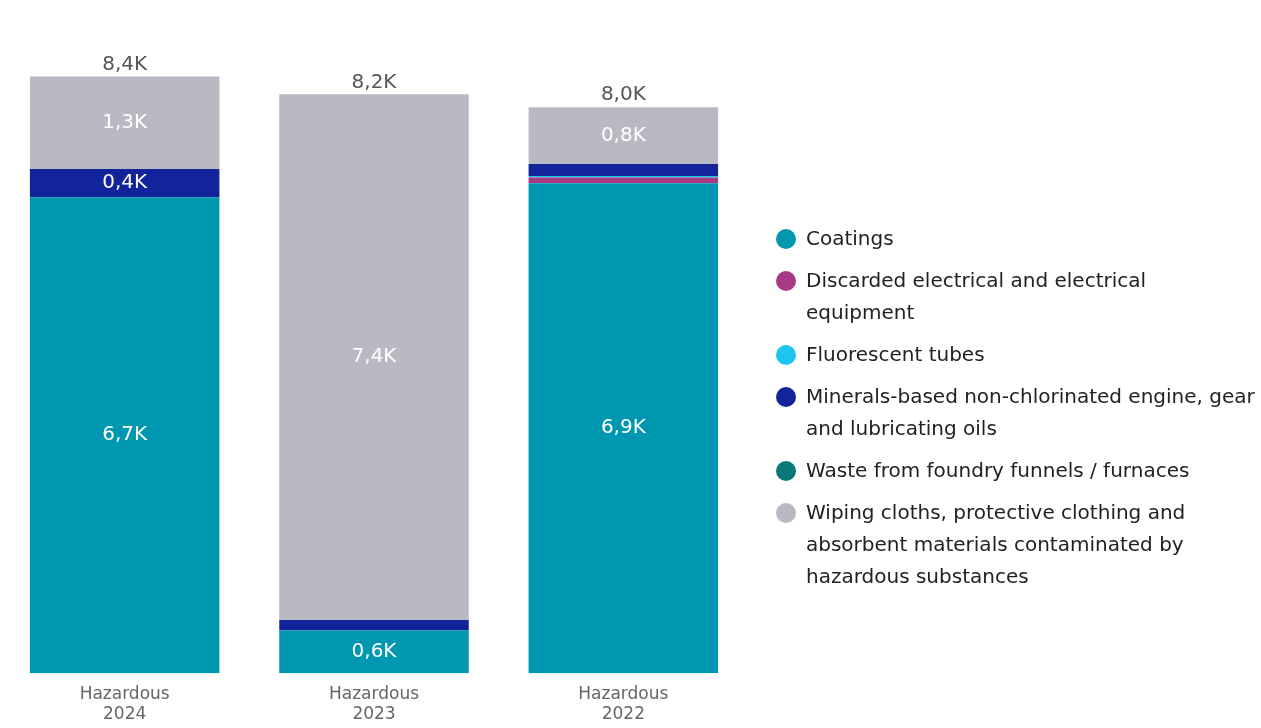 The height and width of the screenshot is (728, 1261). Describe the element at coordinates (374, 80) in the screenshot. I see `total-label: 8,2K` at that location.